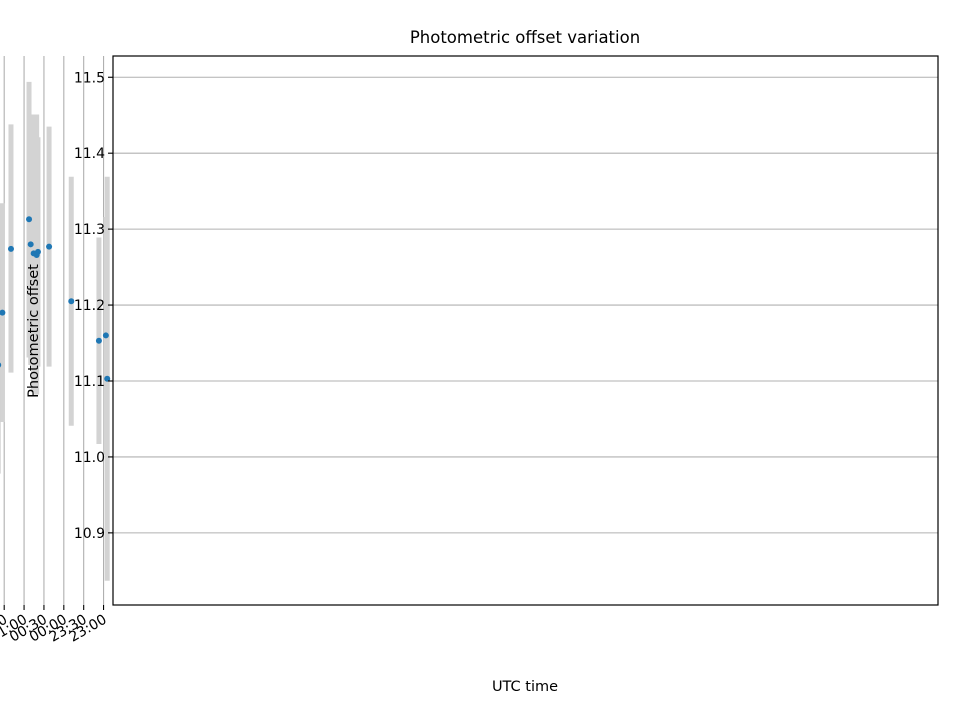  Describe the element at coordinates (34, 331) in the screenshot. I see `y-axis-label: Photometric offset` at that location.